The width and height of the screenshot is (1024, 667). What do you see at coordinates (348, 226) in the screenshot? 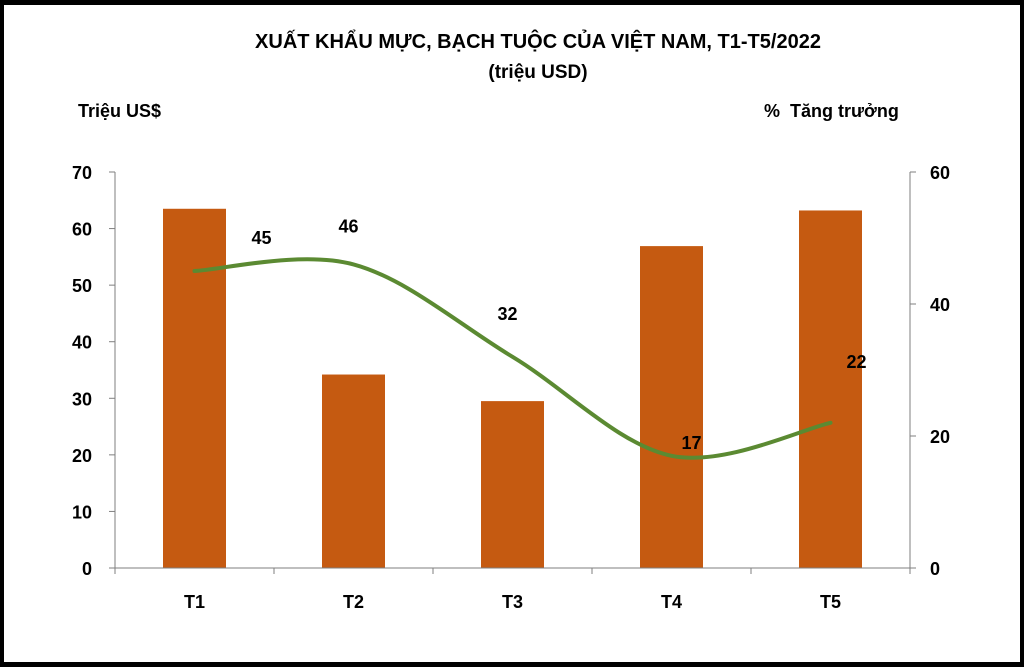
I see `growth-data-label-T2: 46` at bounding box center [348, 226].